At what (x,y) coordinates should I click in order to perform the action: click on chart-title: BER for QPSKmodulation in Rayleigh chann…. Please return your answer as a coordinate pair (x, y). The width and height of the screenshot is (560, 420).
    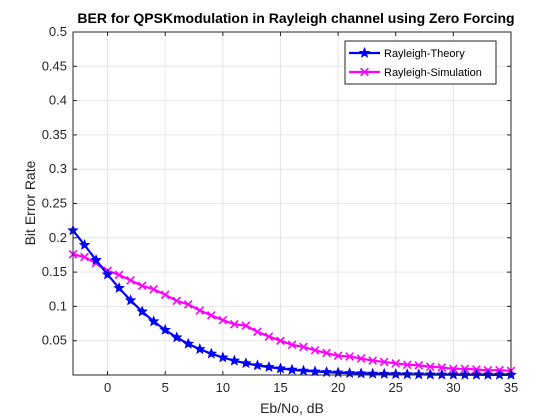
    Looking at the image, I should click on (295, 18).